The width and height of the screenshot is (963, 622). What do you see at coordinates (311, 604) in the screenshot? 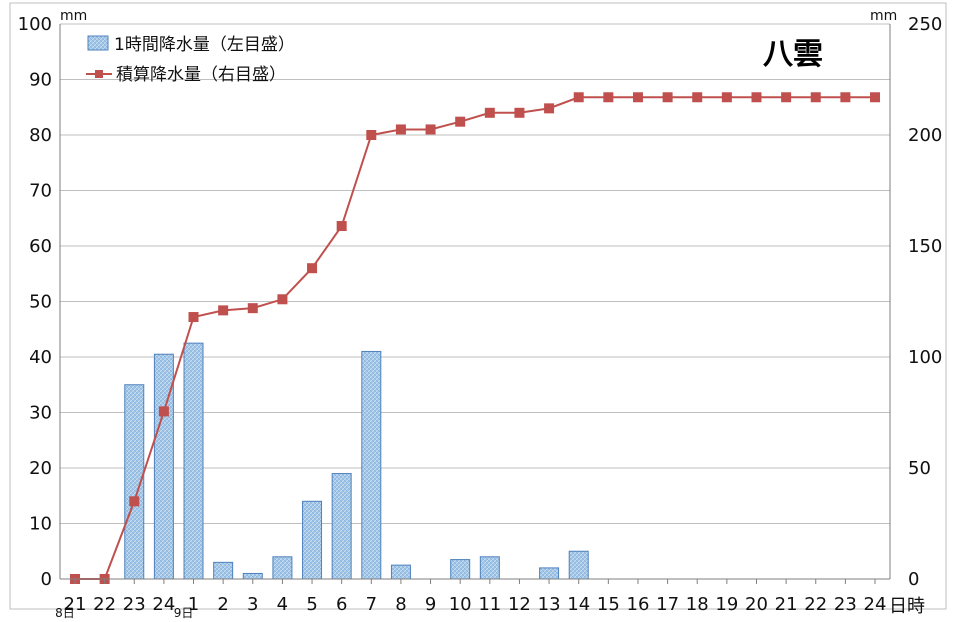
I see `x-tick-label: 5` at bounding box center [311, 604].